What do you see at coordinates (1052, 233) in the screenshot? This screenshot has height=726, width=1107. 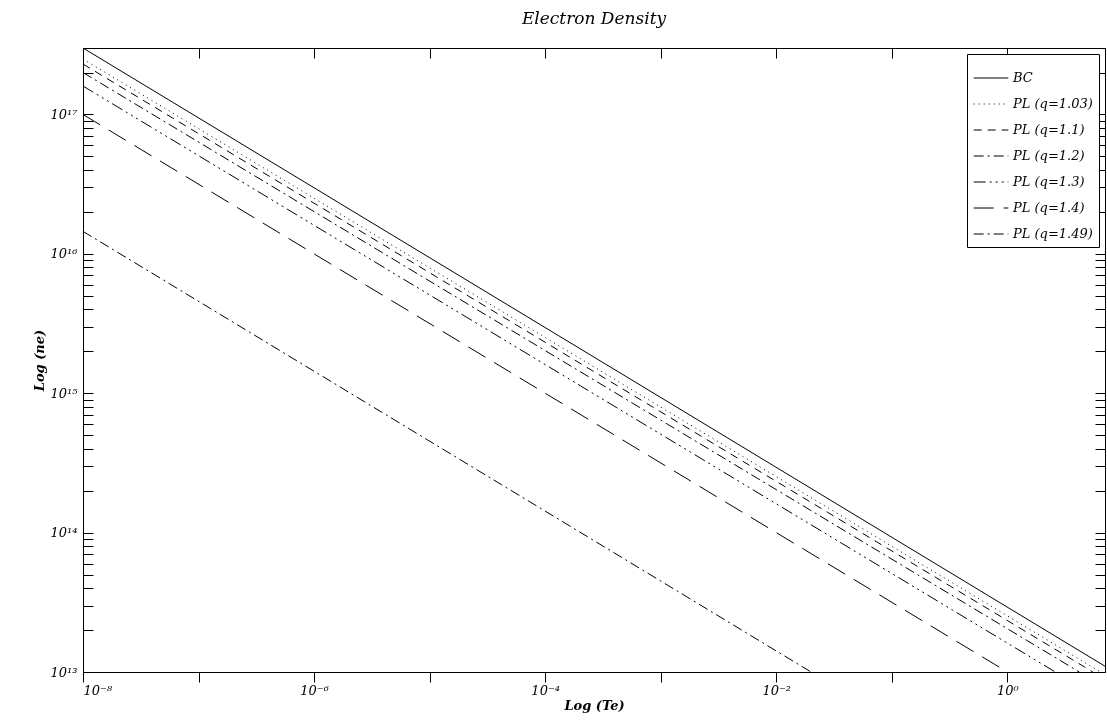 I see `legend-label: PL (q=1.49)` at bounding box center [1052, 233].